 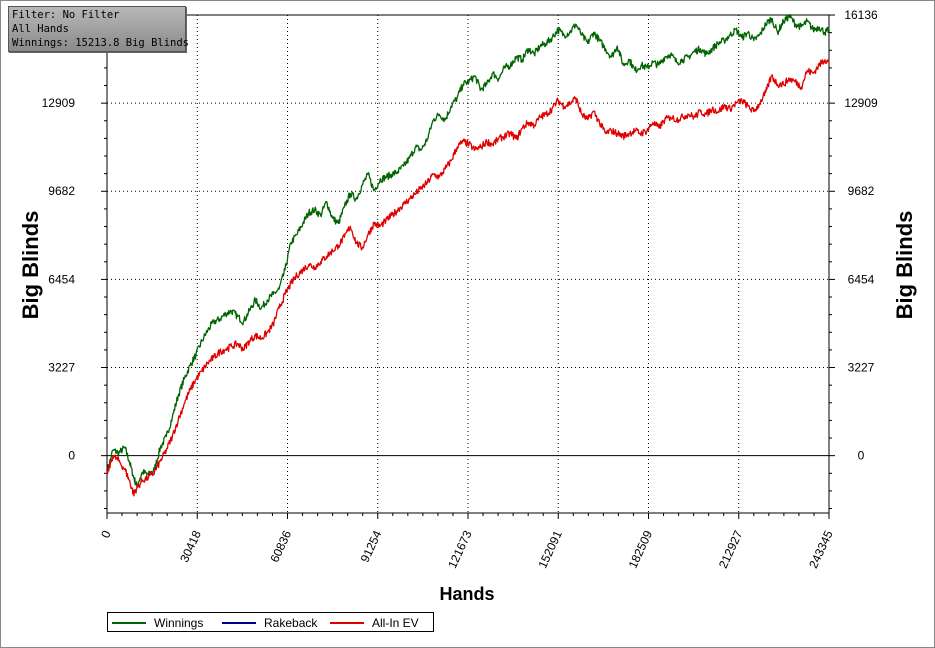 I want to click on legend-swatch-rakeback, so click(x=239, y=623).